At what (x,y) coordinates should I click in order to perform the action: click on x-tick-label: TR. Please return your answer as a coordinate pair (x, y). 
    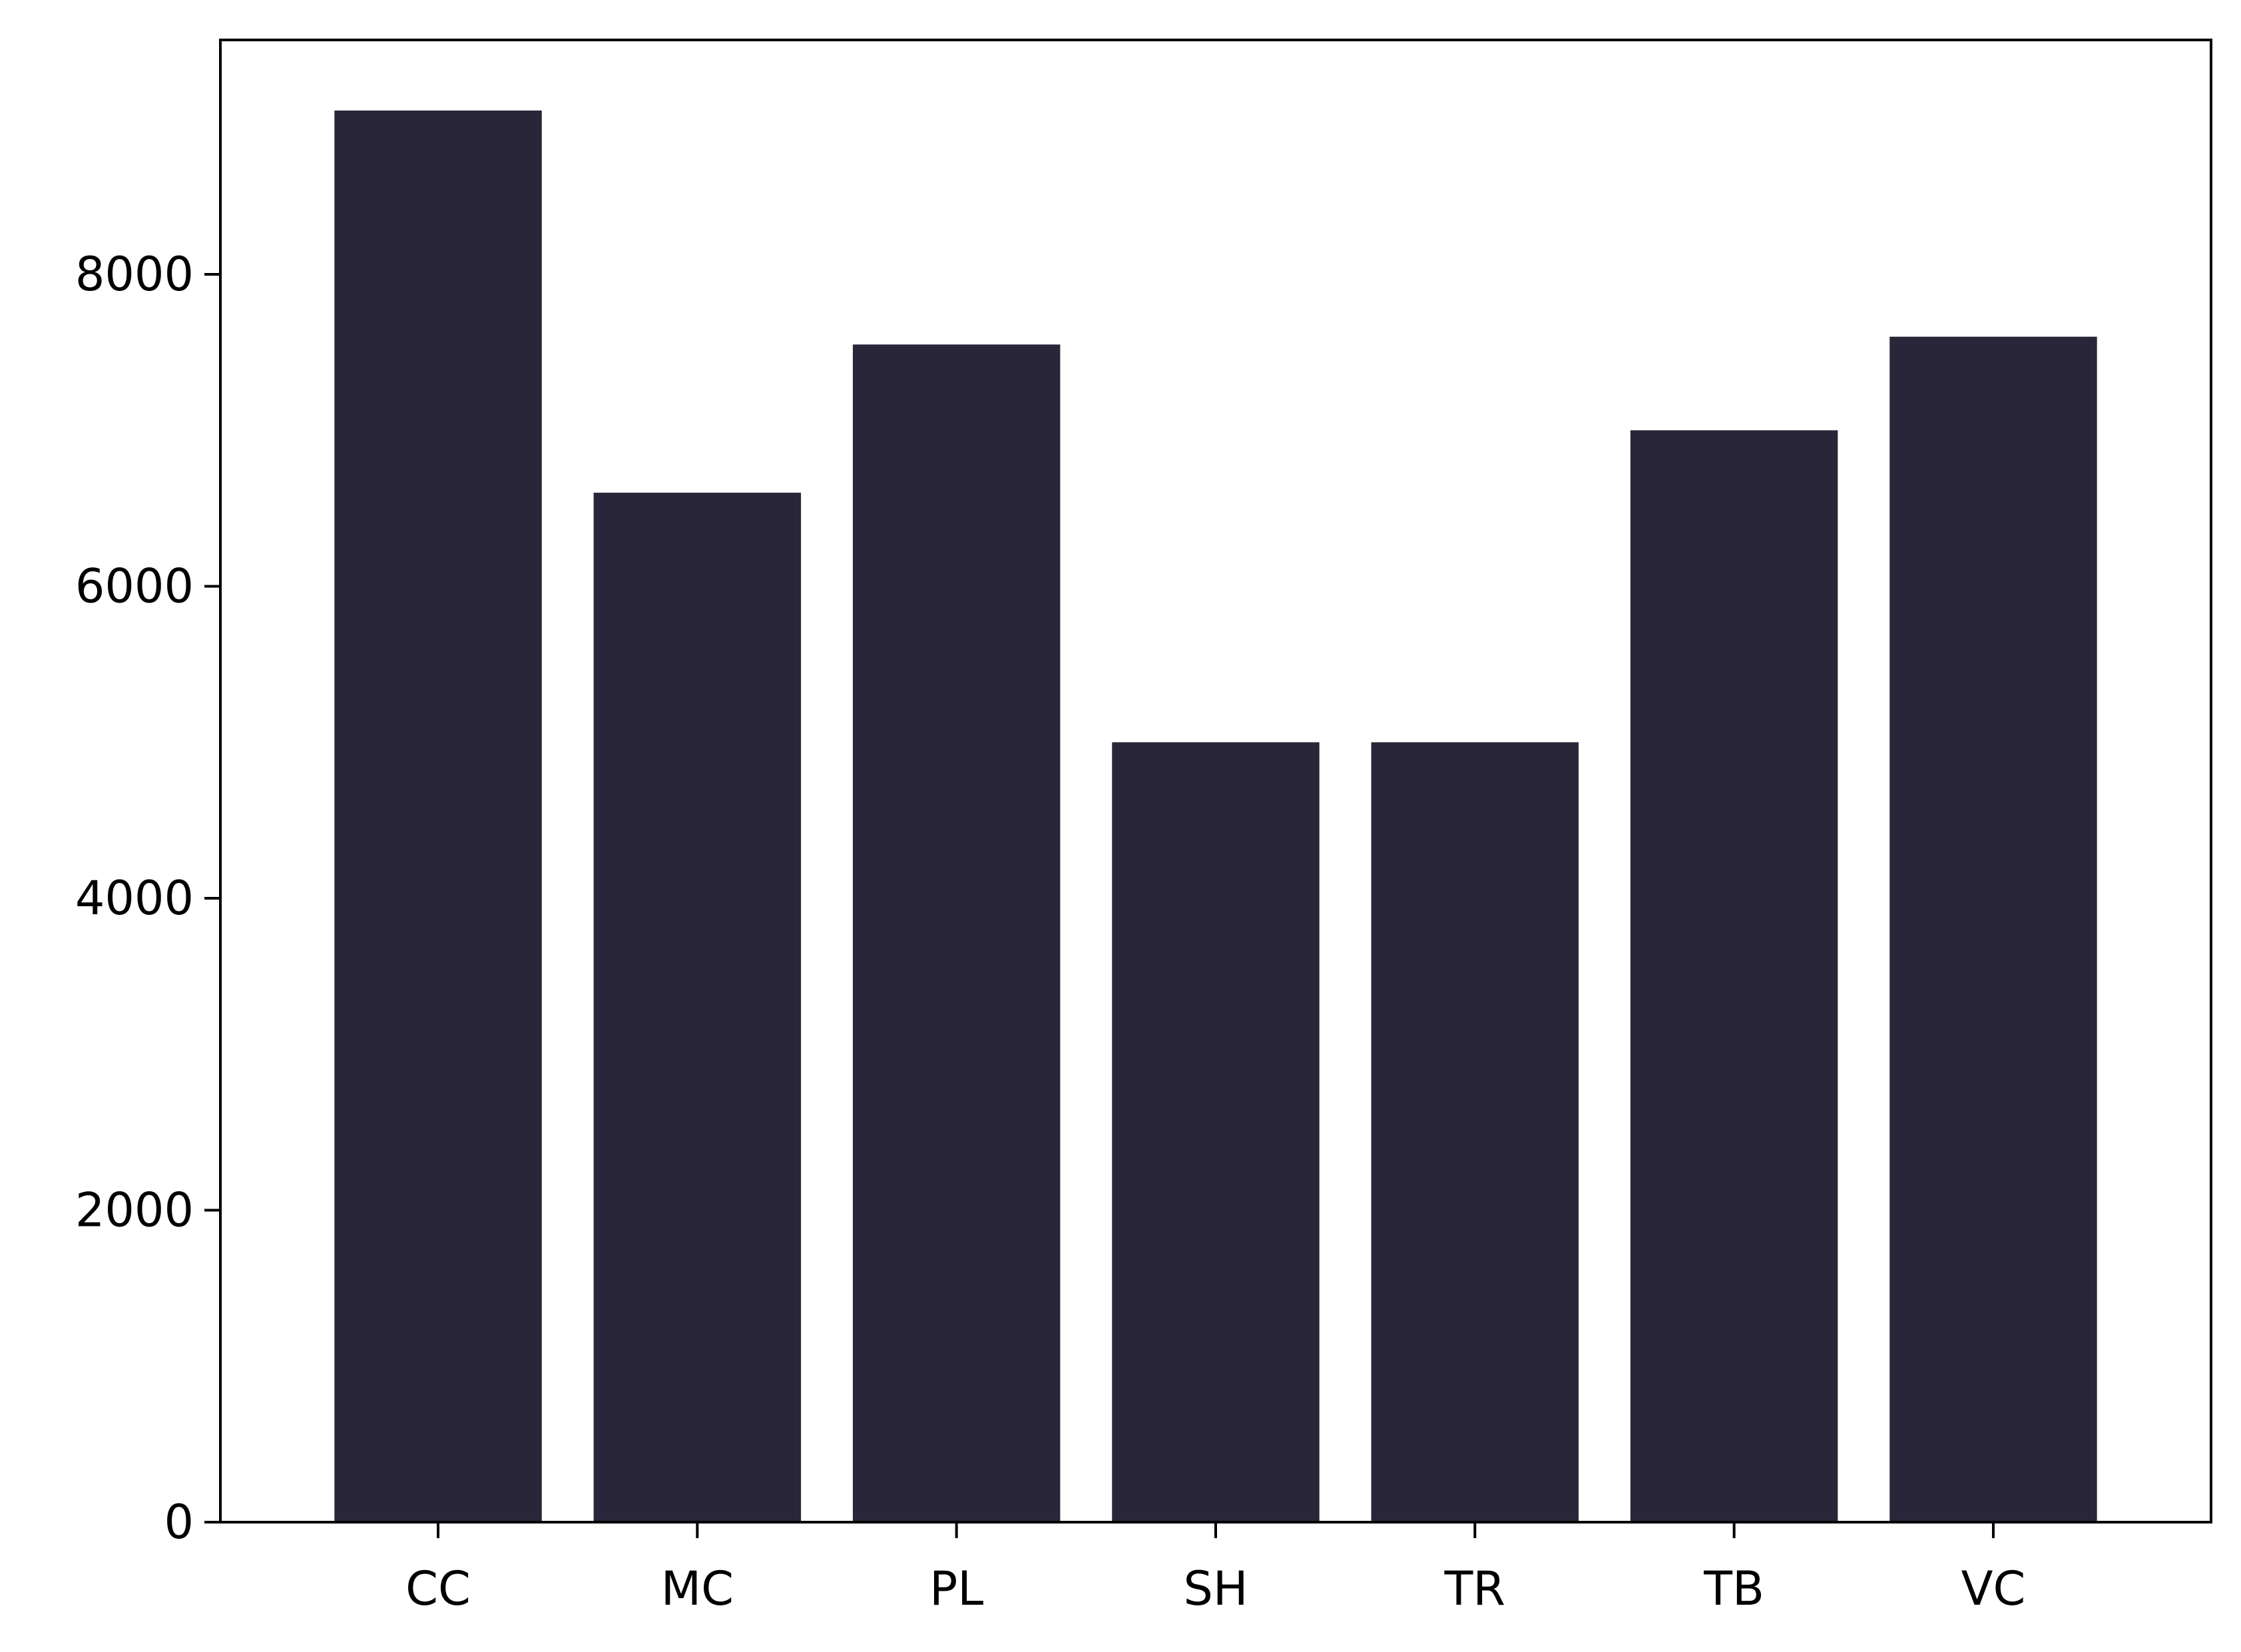
    Looking at the image, I should click on (1474, 1588).